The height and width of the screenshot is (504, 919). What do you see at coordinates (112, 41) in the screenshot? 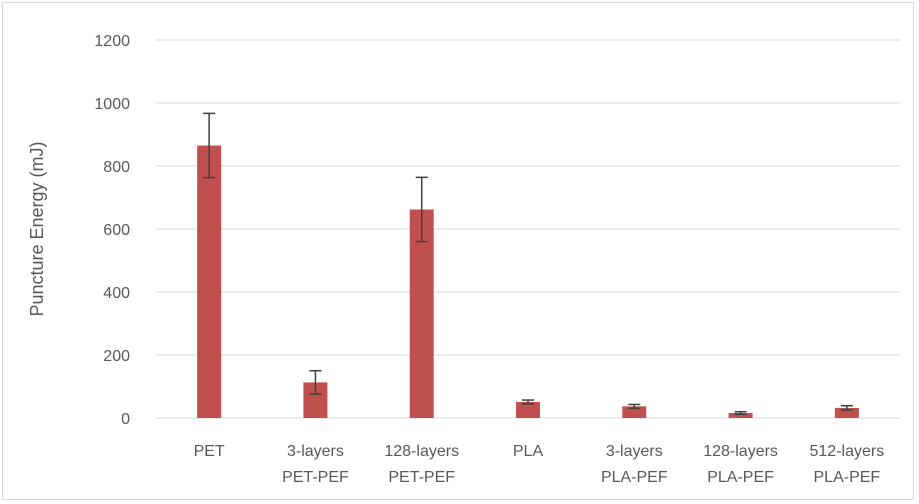
I see `y-tick-label: 1200` at bounding box center [112, 41].